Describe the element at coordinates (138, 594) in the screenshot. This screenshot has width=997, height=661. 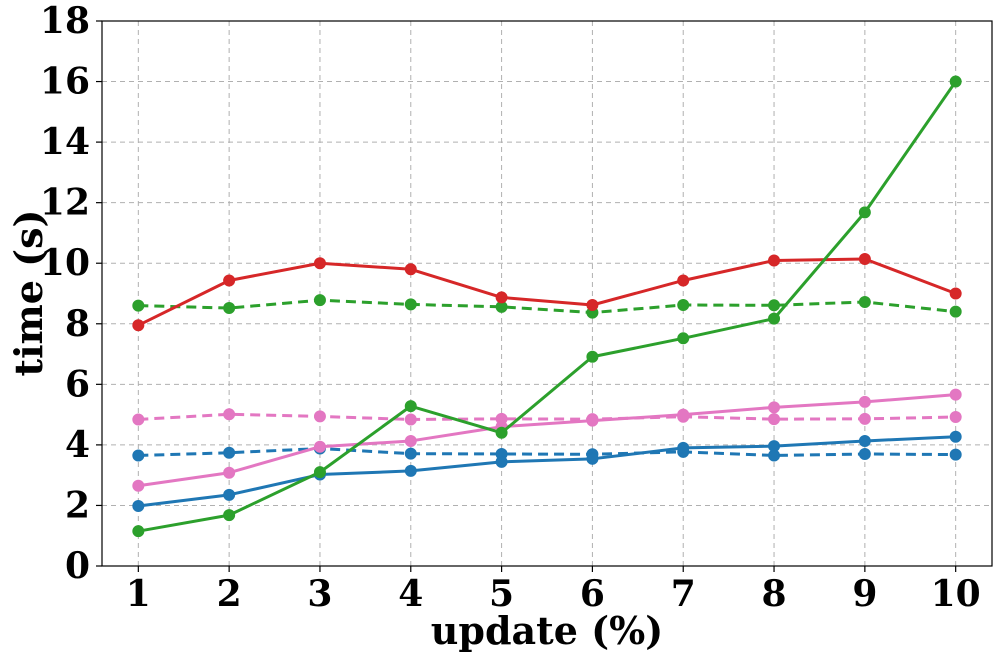
I see `x-tick-label: 1` at that location.